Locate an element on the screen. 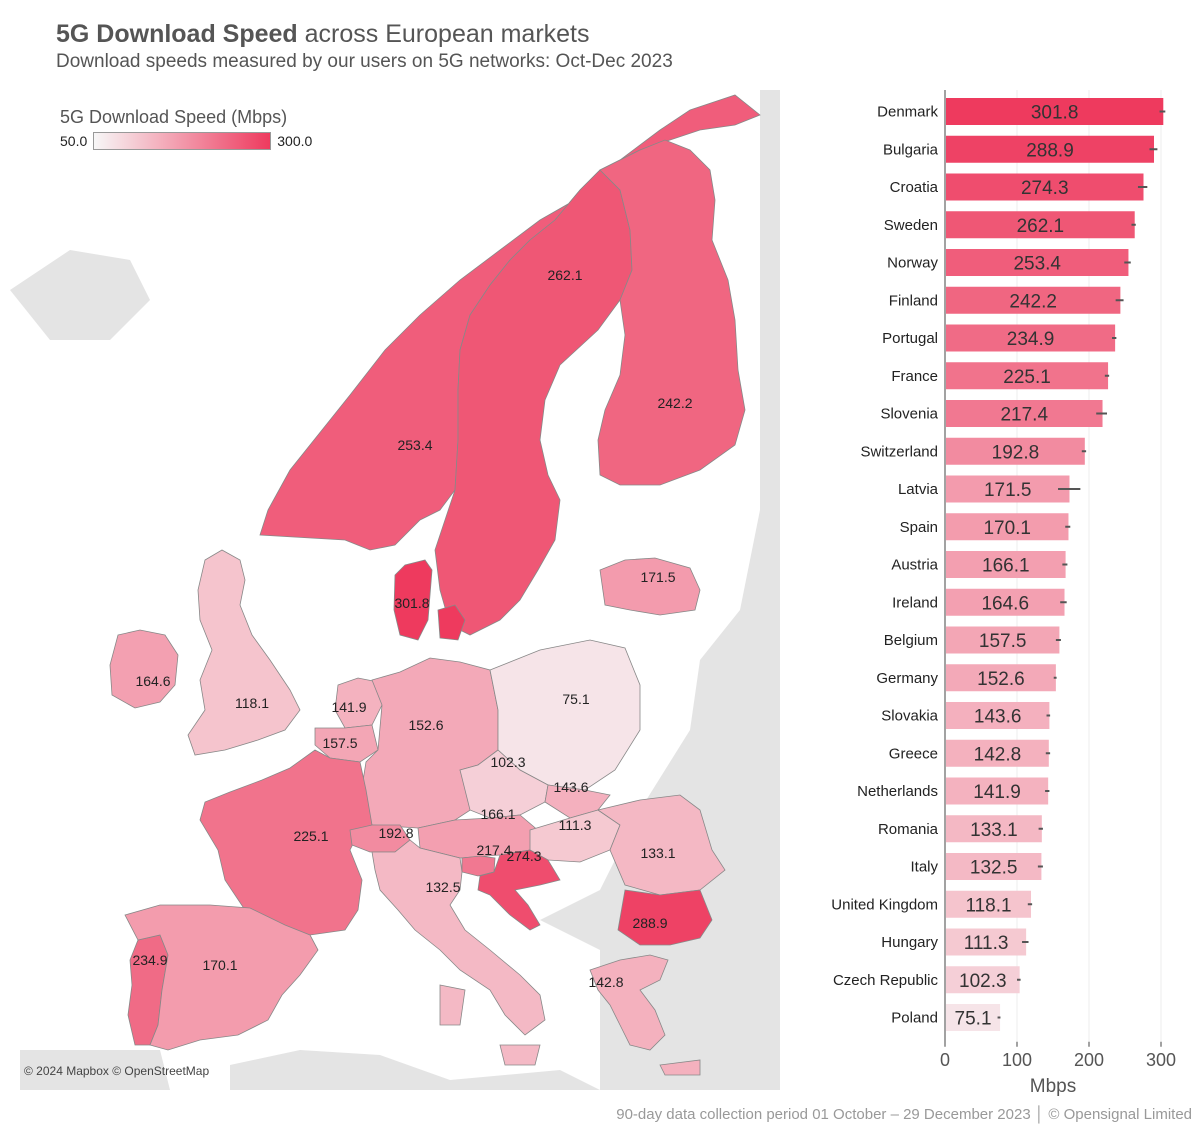  category-label-belgium: Belgium is located at coordinates (911, 640).